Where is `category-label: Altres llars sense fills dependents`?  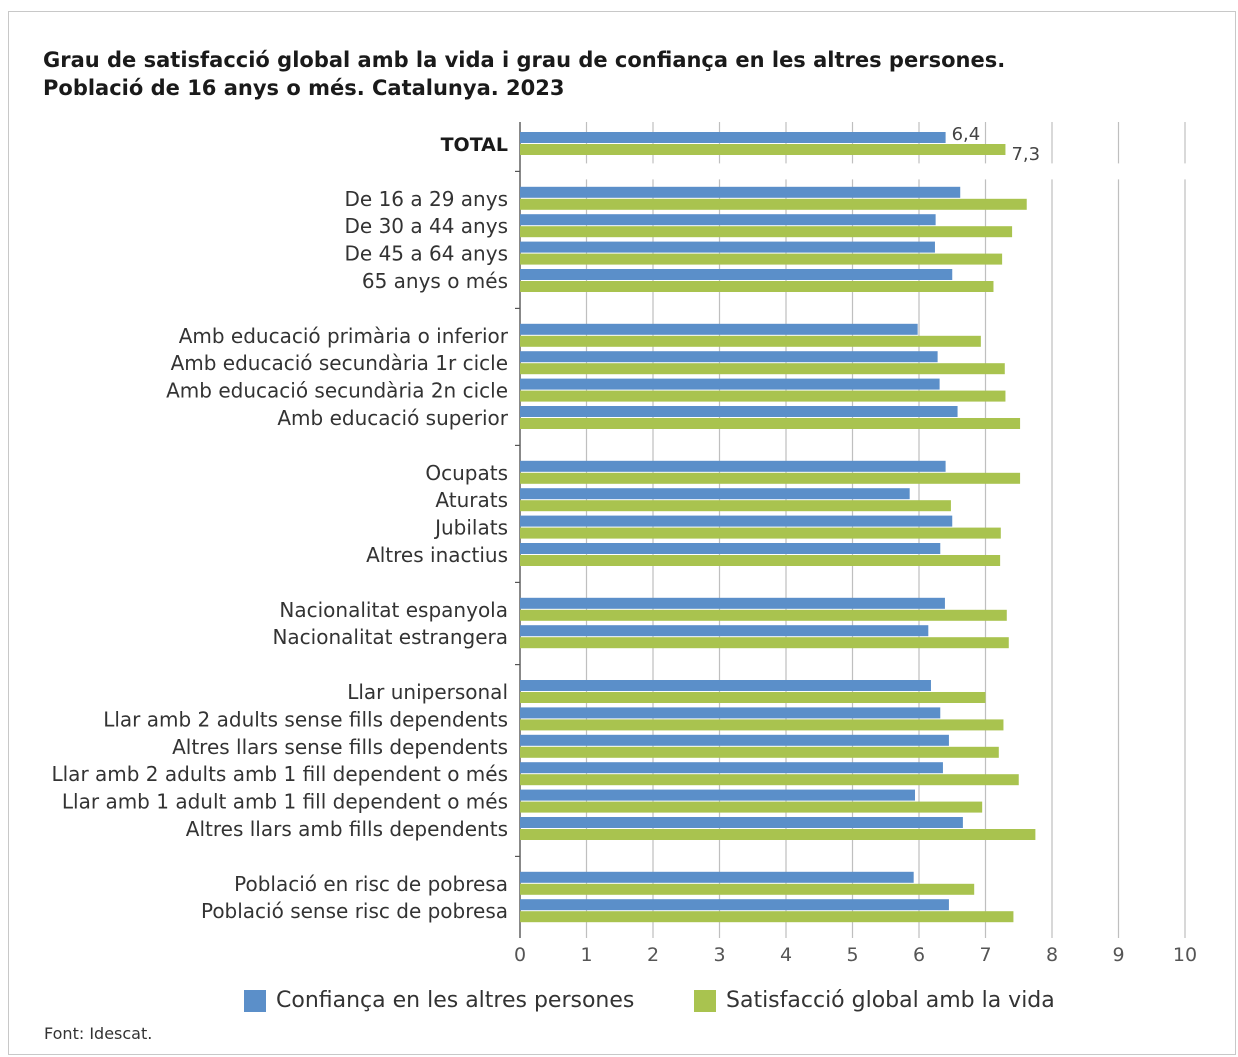
category-label: Altres llars sense fills dependents is located at coordinates (340, 747).